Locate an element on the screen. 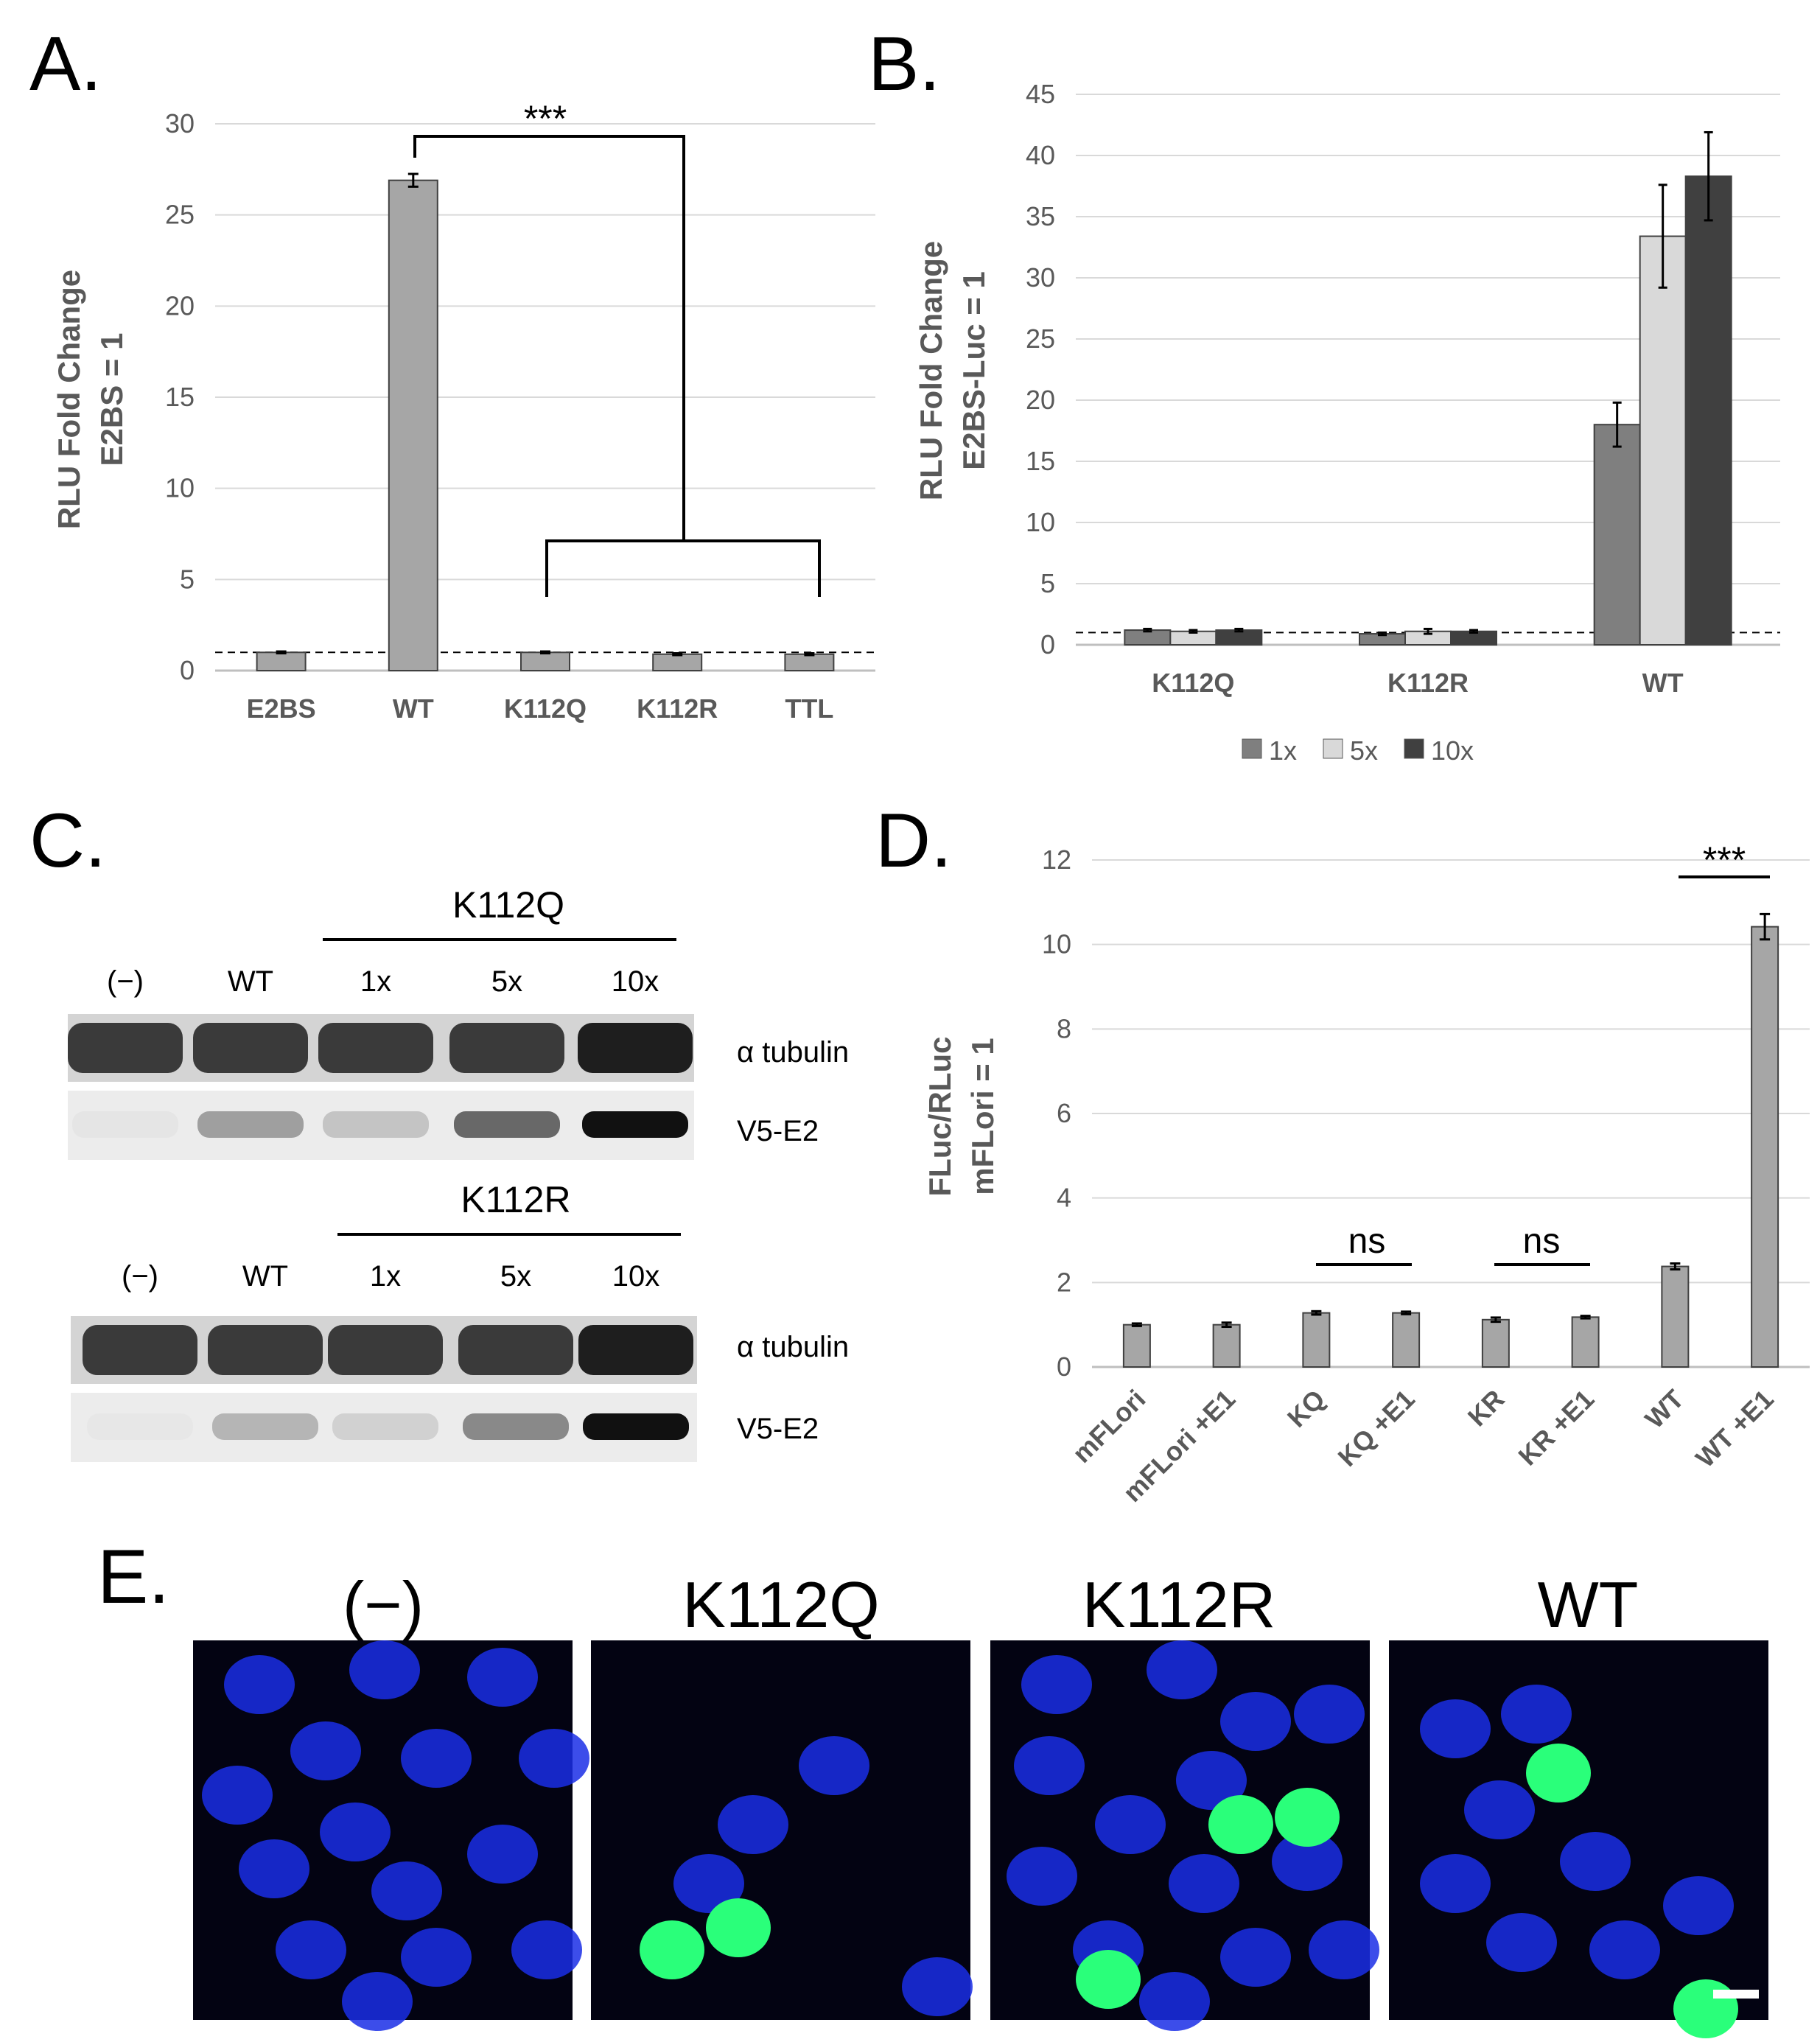 The height and width of the screenshot is (2042, 1820). blot-top-group-label: K112Q is located at coordinates (508, 905).